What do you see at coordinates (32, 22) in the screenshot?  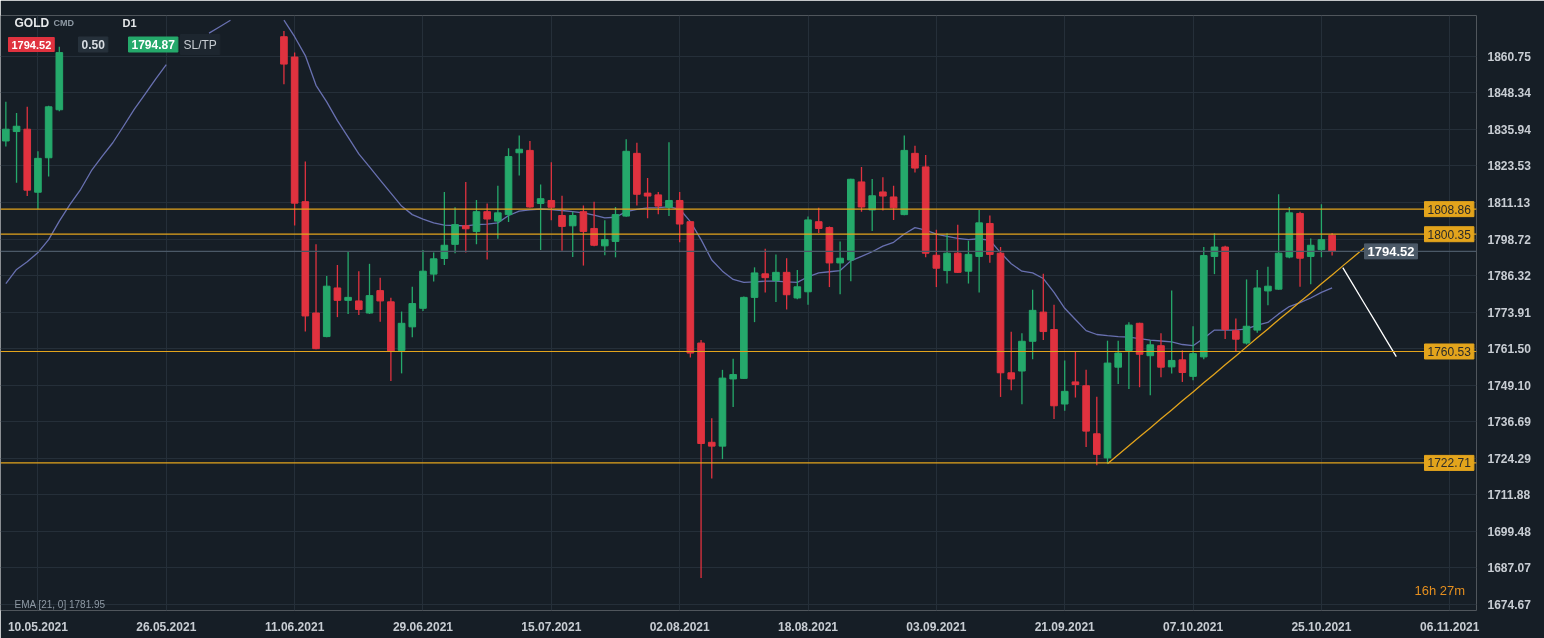 I see `chart-title: GOLD` at bounding box center [32, 22].